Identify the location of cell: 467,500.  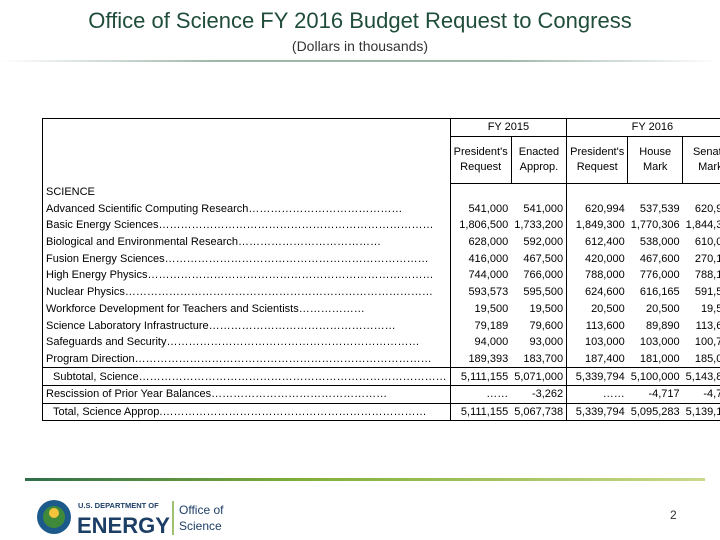
(543, 258).